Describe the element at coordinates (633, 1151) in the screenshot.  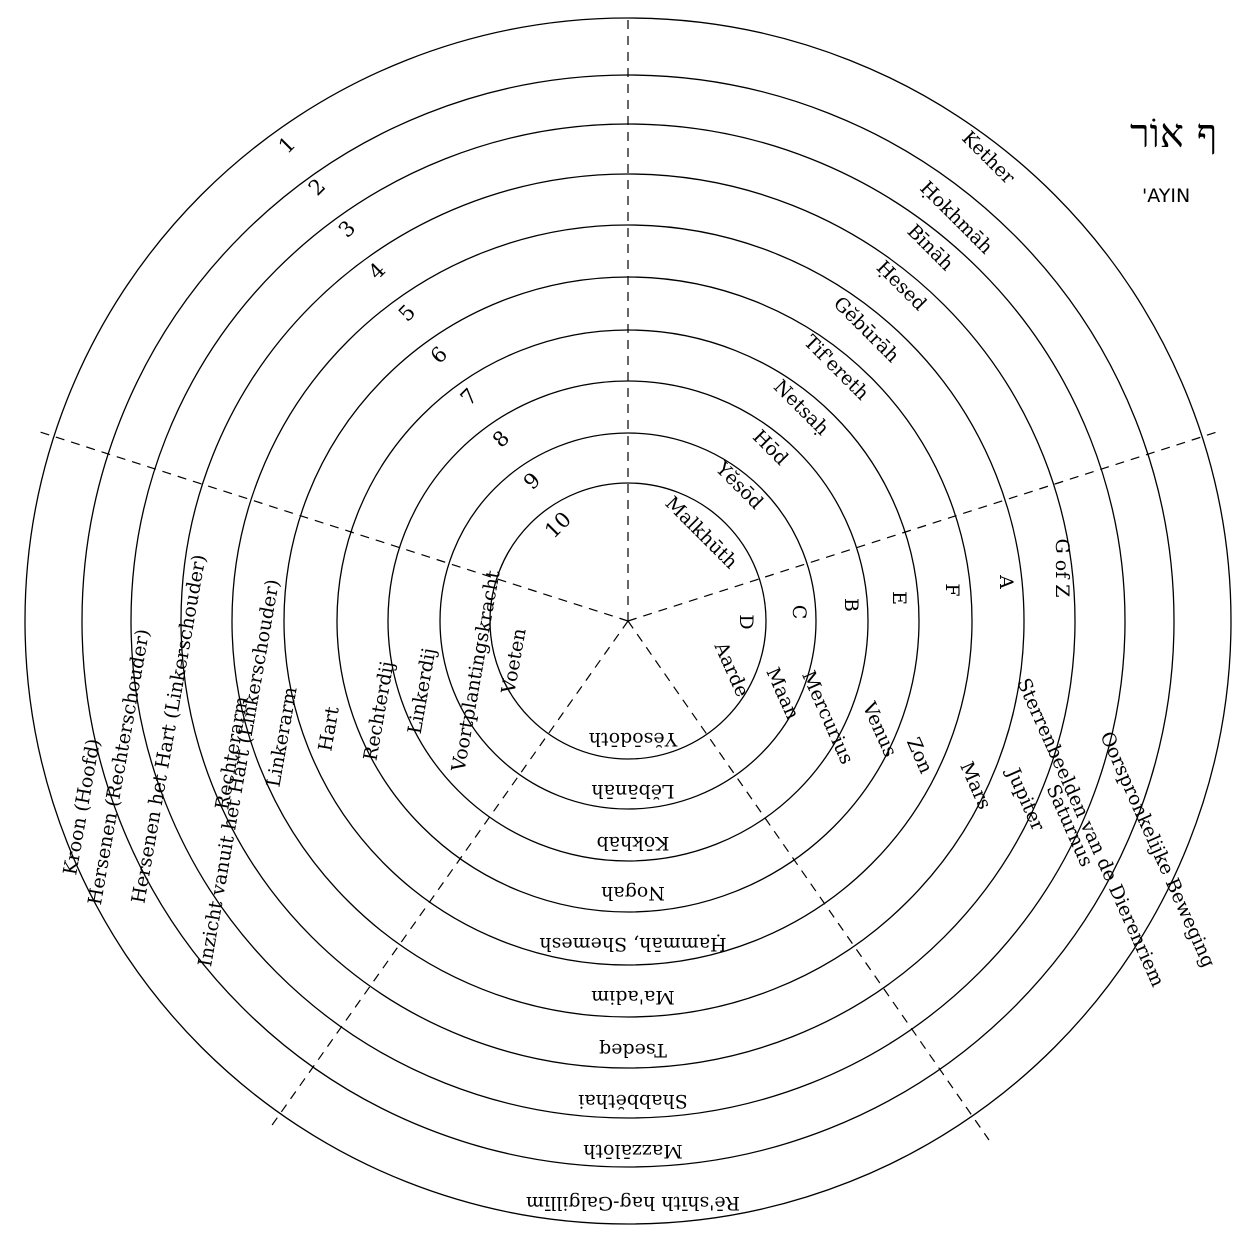
I see `hebrew-mazzaloth: Mazzālōth` at that location.